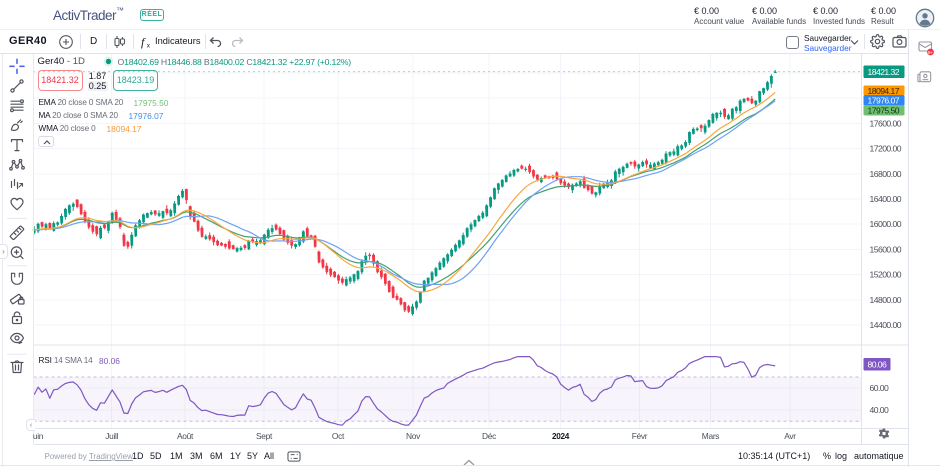  I want to click on svg-text: uin, so click(38, 436).